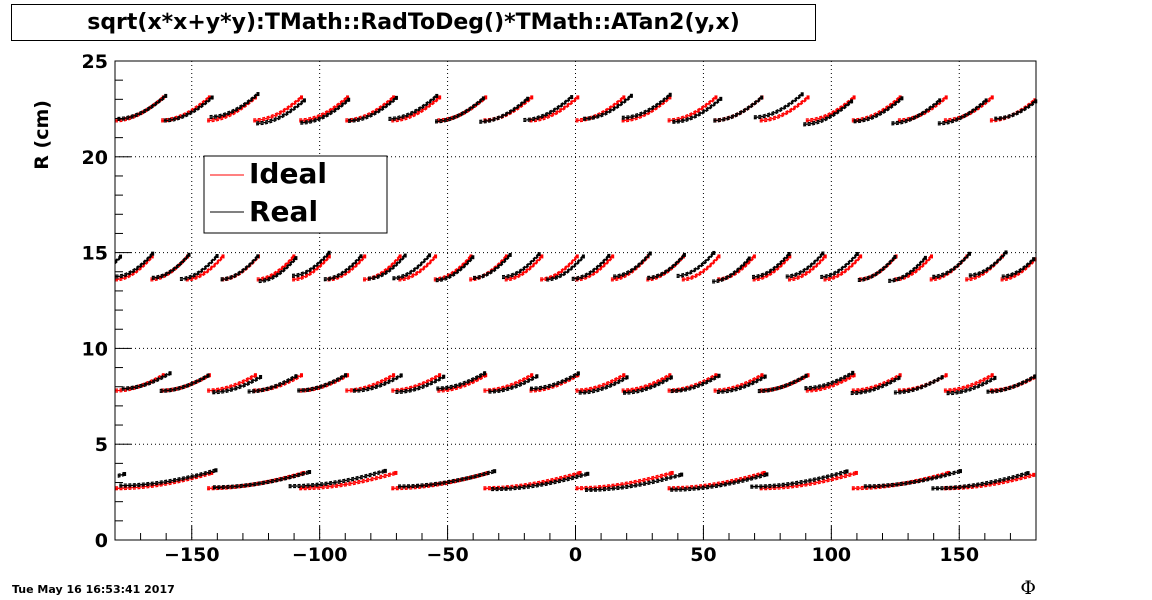 Image resolution: width=1152 pixels, height=600 pixels. Describe the element at coordinates (283, 211) in the screenshot. I see `legend-real-label: Real` at that location.